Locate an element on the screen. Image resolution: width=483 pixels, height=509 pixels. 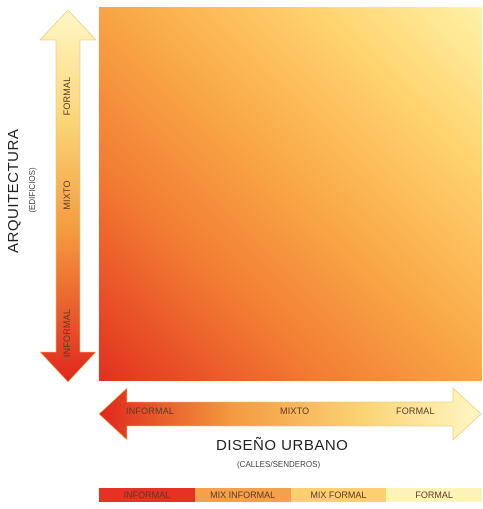
vertical-arrow is located at coordinates (68, 196).